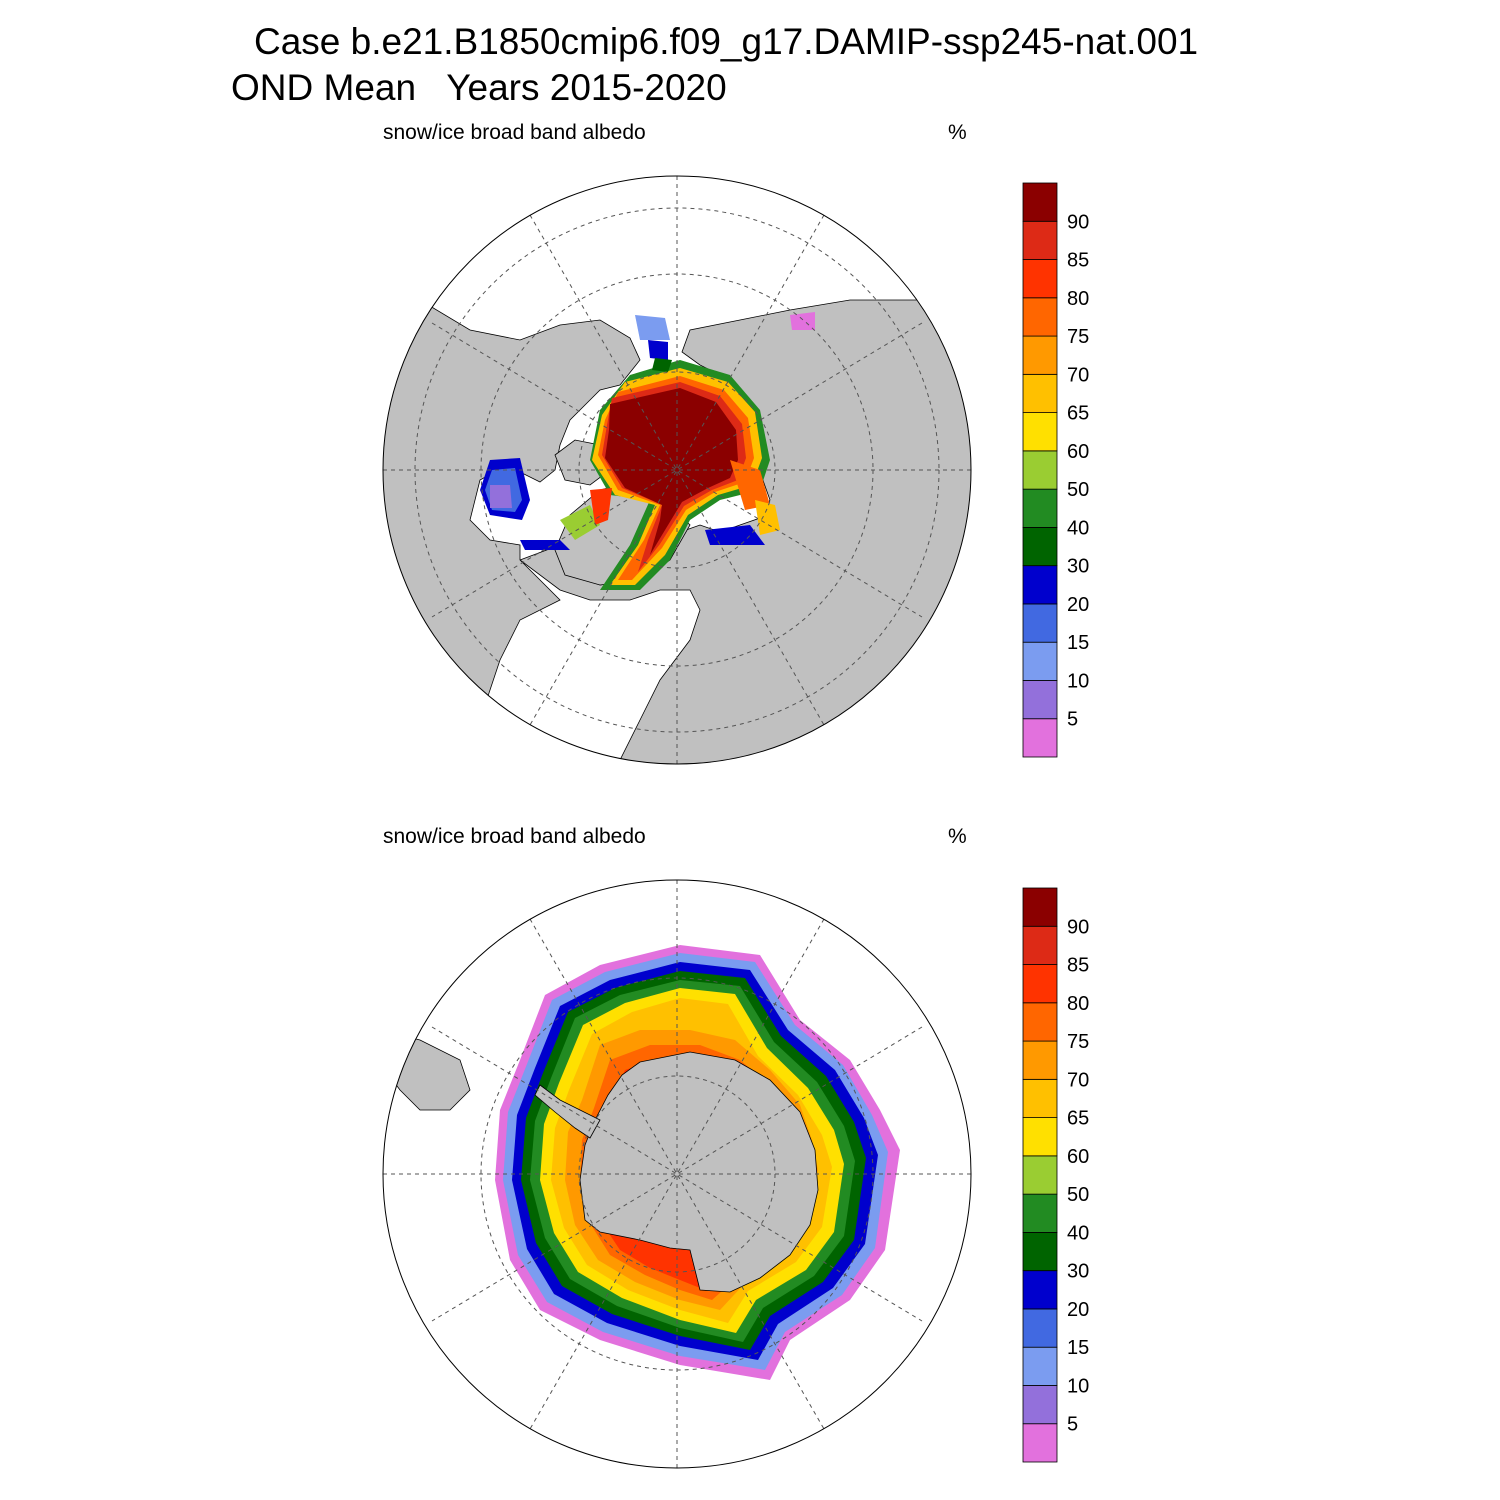 The height and width of the screenshot is (1500, 1500). I want to click on south-colorbar-label: 50, so click(1078, 1195).